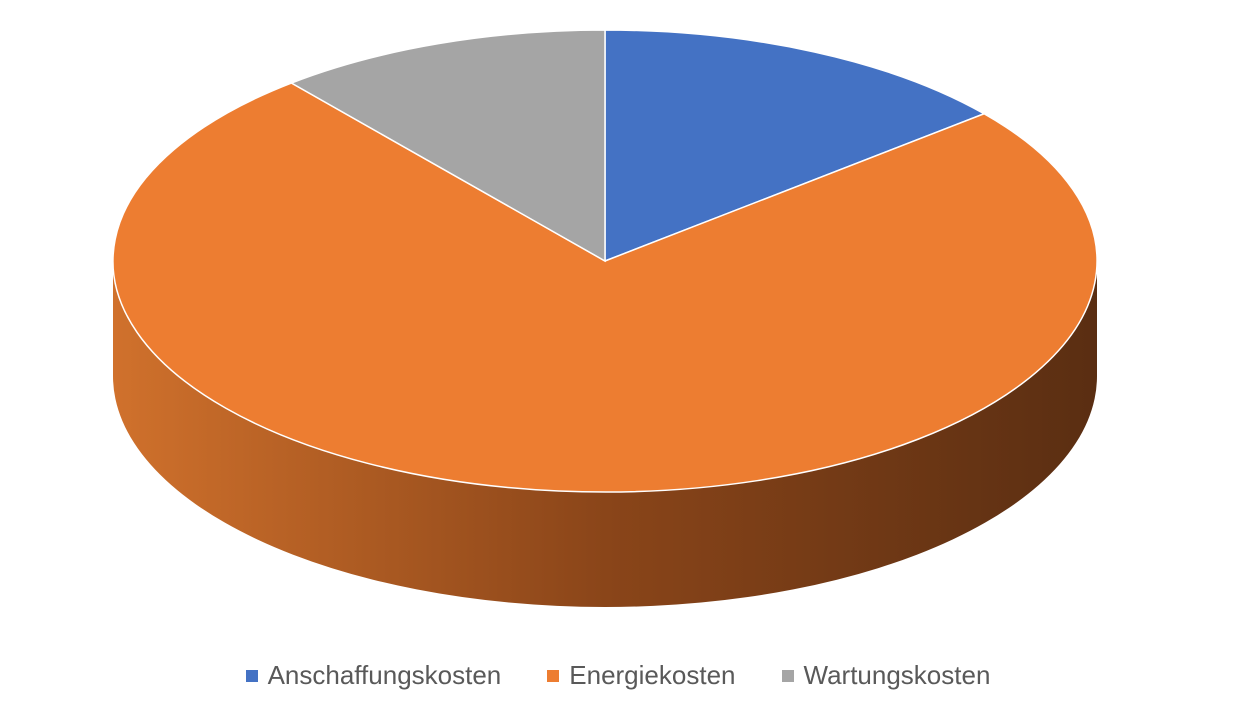  Describe the element at coordinates (897, 675) in the screenshot. I see `legend-label: Wartungskosten` at that location.